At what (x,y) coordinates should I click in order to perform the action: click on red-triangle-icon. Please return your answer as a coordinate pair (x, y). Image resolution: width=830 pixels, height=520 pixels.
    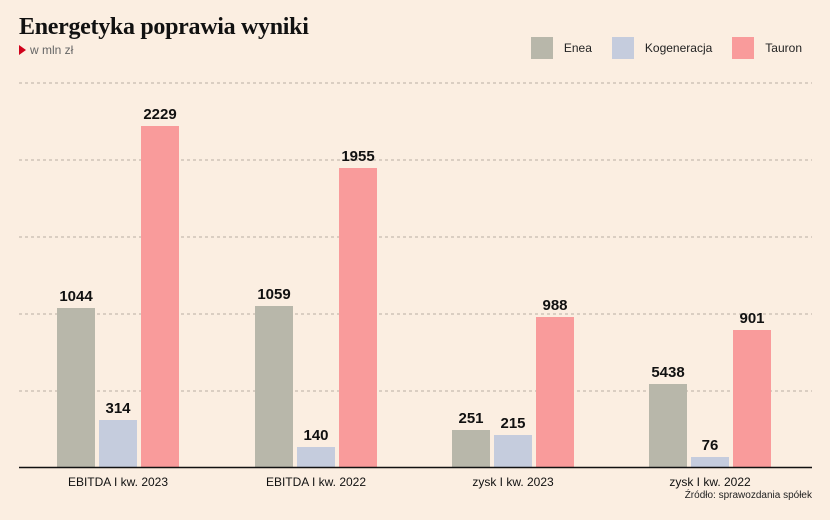
    Looking at the image, I should click on (22, 50).